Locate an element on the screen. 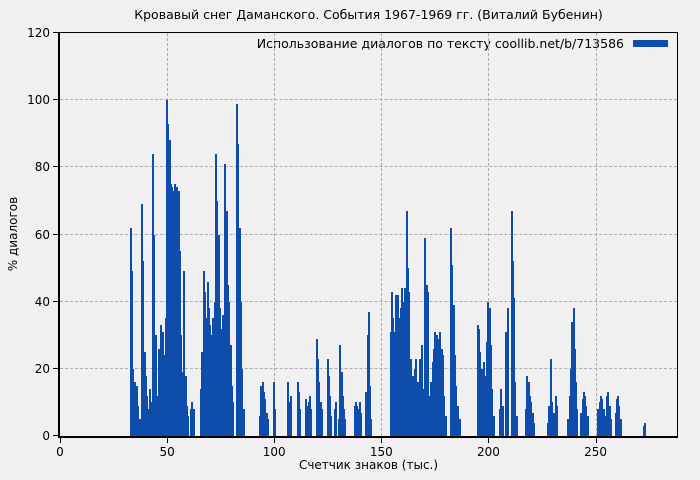 This screenshot has height=480, width=700. y-tick-label-20: 20 is located at coordinates (42, 368).